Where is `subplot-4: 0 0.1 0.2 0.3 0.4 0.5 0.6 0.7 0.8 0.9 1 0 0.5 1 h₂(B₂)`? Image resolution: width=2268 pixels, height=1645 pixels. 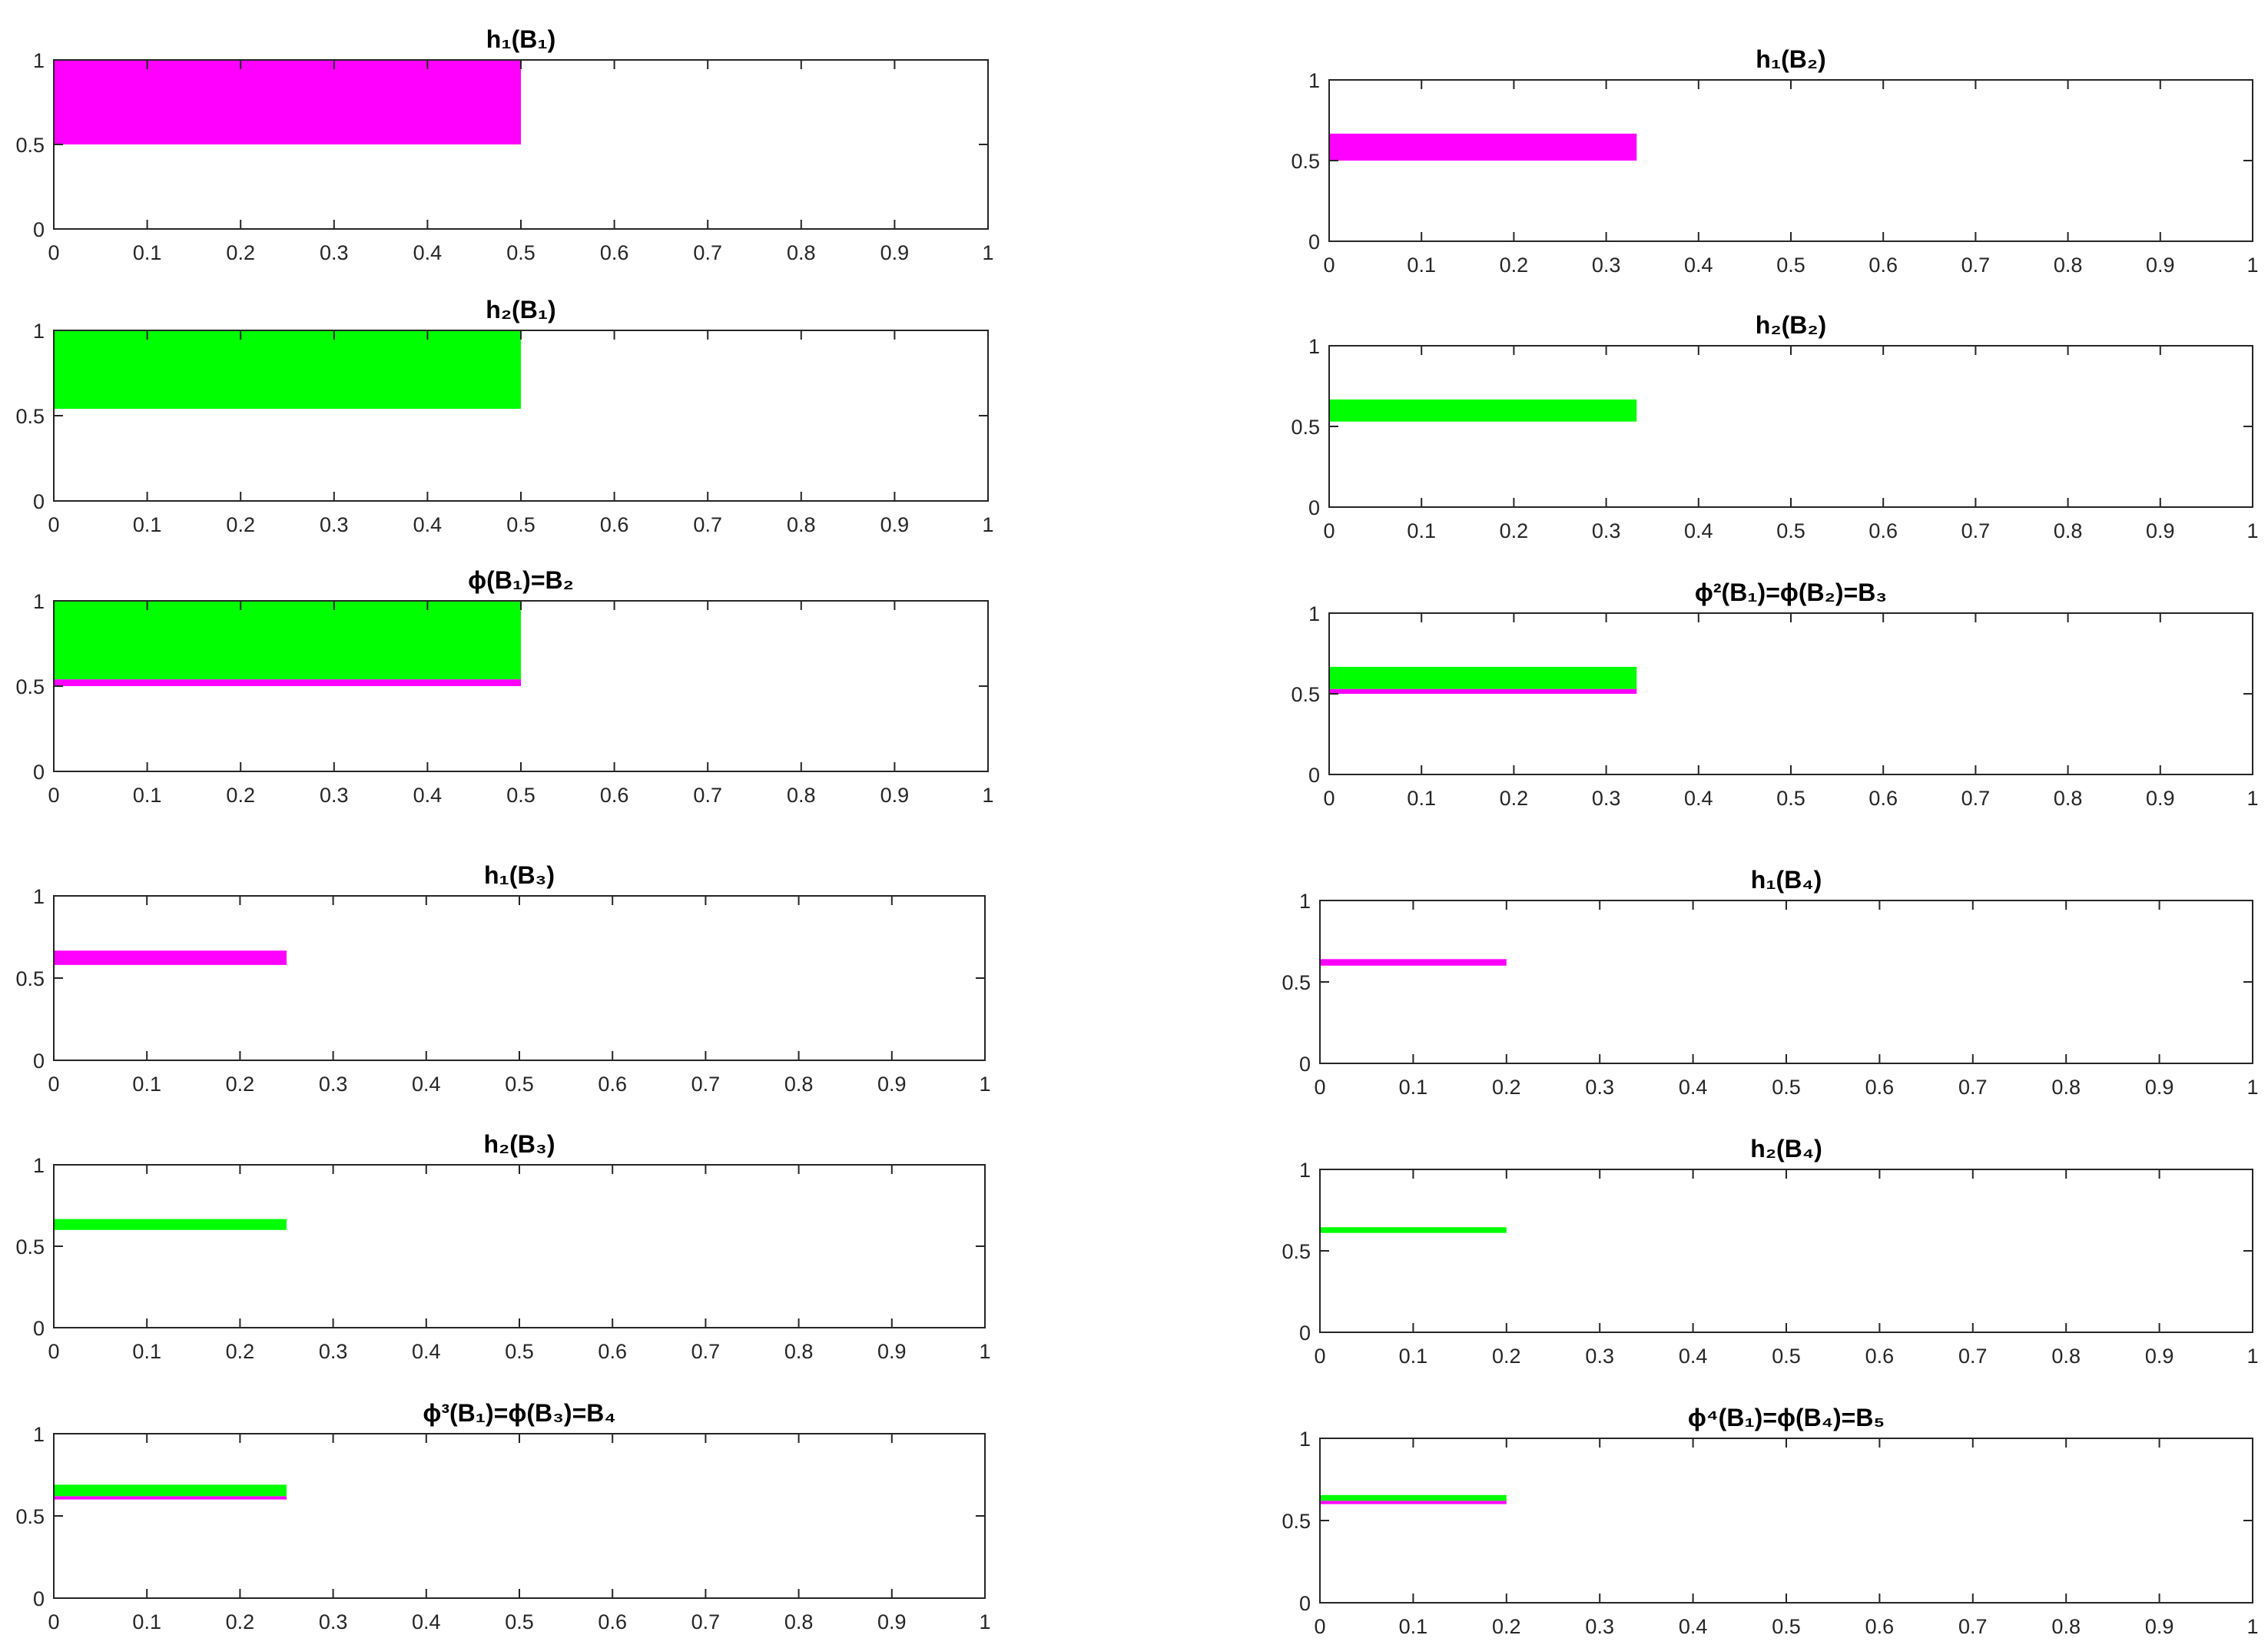 subplot-4: 0 0.1 0.2 0.3 0.4 0.5 0.6 0.7 0.8 0.9 1 0 0.5 1 h₂(B₂) is located at coordinates (1774, 427).